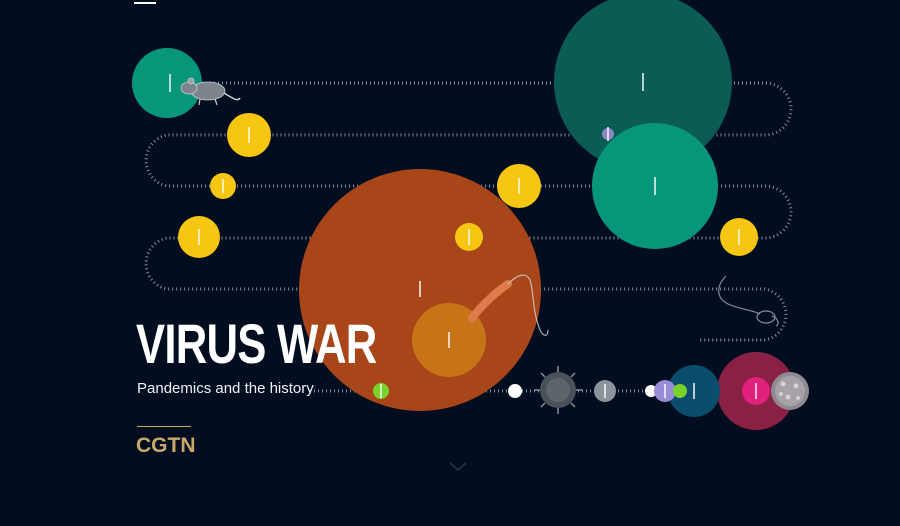 The height and width of the screenshot is (526, 900). Describe the element at coordinates (256, 343) in the screenshot. I see `page-title: VIRUS WAR` at that location.